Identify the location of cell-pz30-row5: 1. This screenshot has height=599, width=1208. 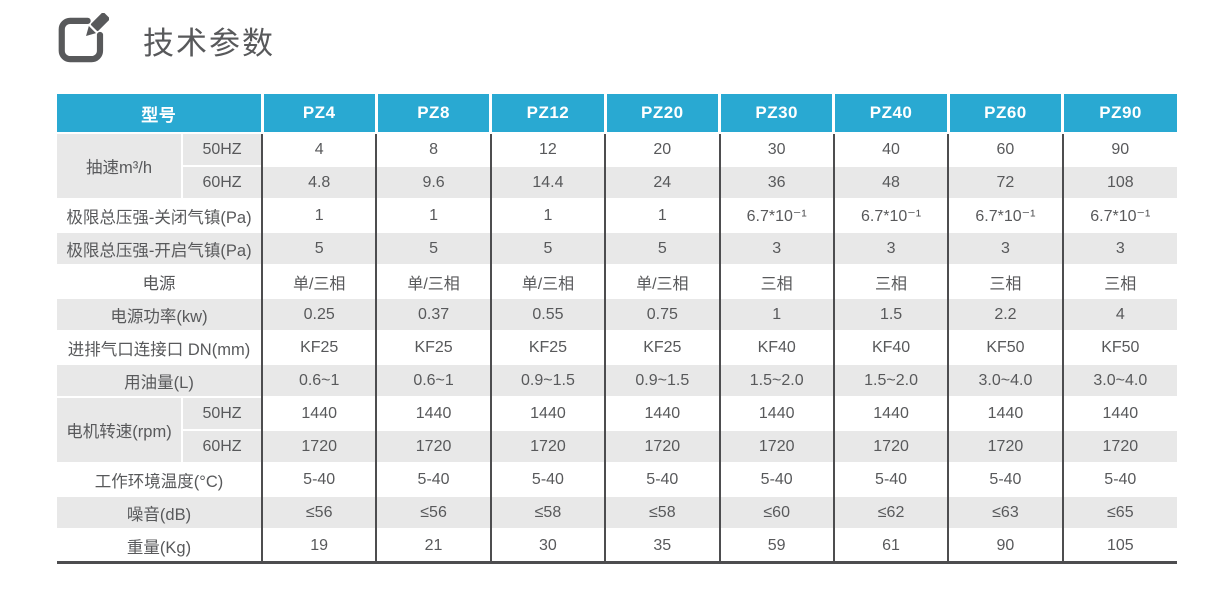
(776, 314).